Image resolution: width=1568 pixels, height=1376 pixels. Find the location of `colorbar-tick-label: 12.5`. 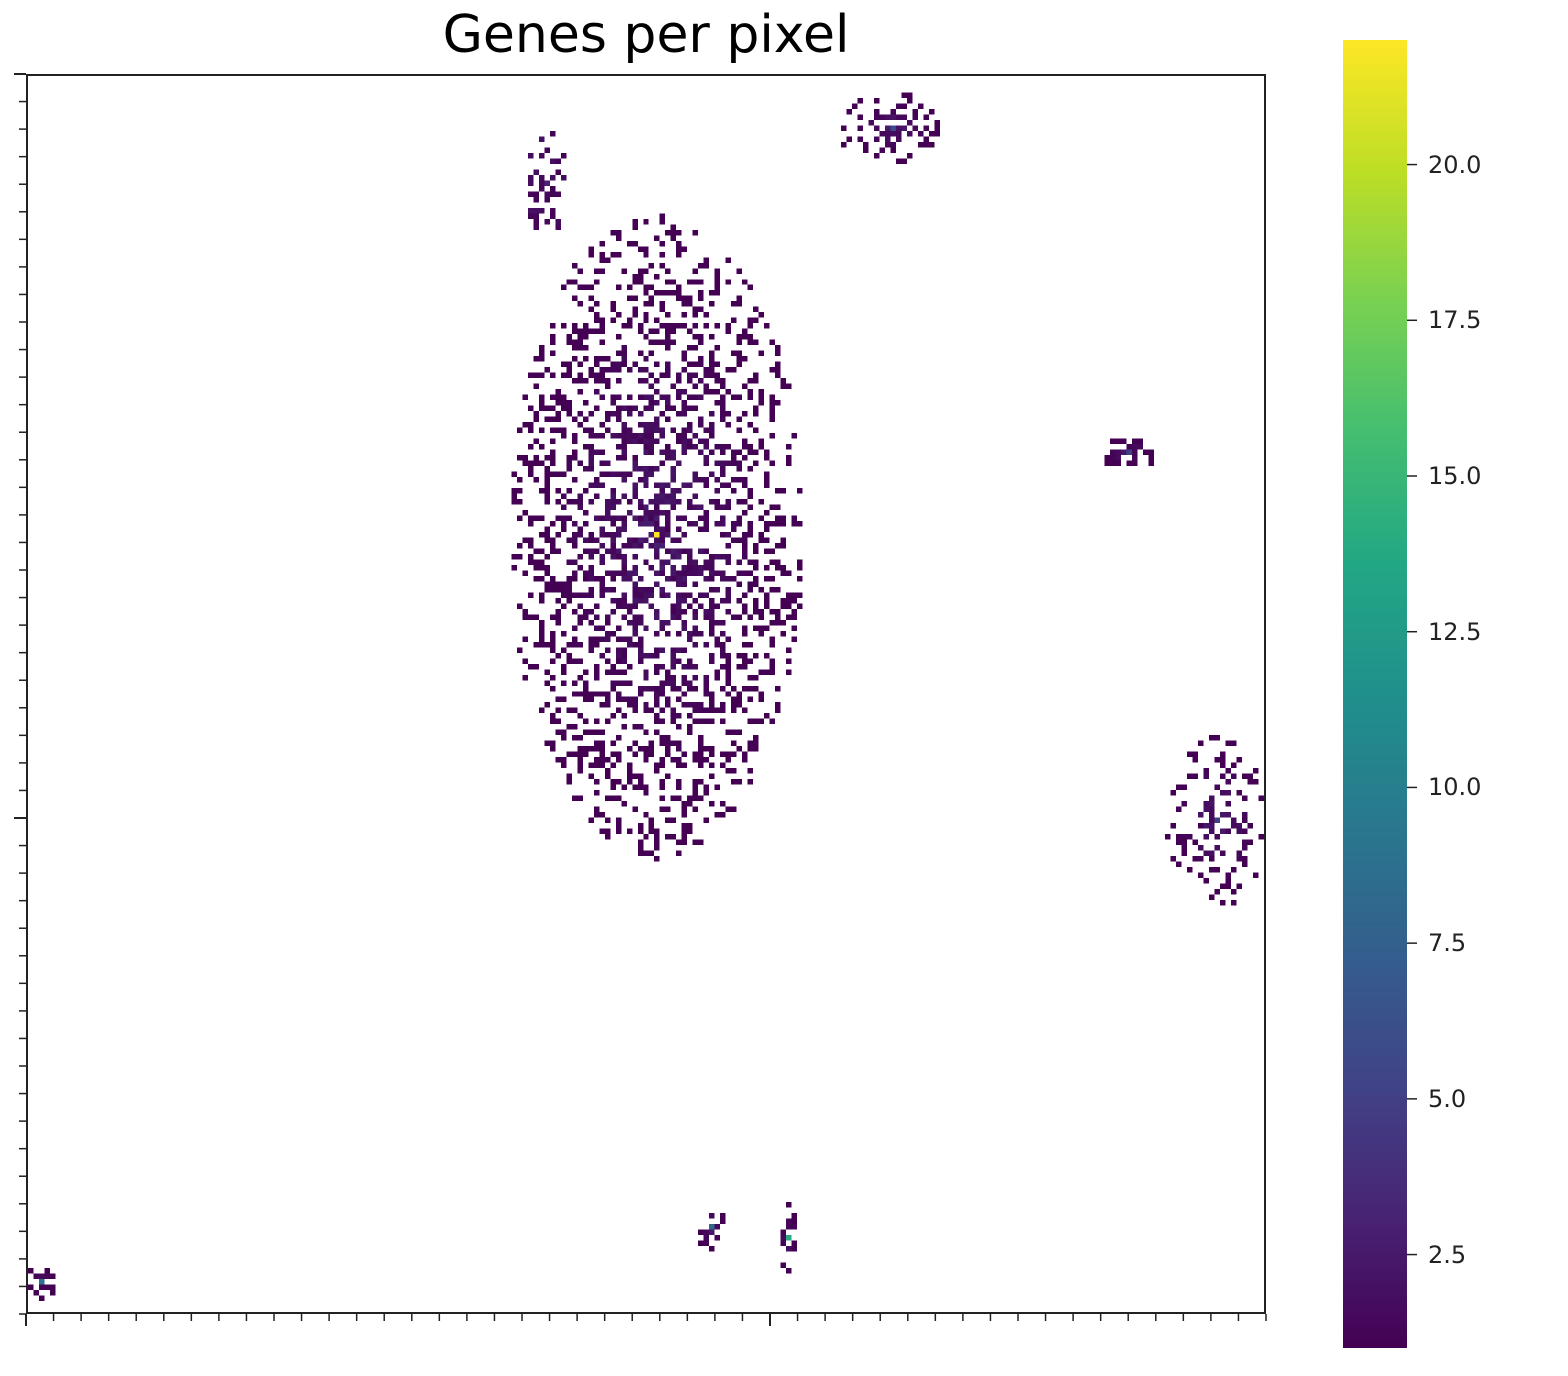

colorbar-tick-label: 12.5 is located at coordinates (1455, 631).